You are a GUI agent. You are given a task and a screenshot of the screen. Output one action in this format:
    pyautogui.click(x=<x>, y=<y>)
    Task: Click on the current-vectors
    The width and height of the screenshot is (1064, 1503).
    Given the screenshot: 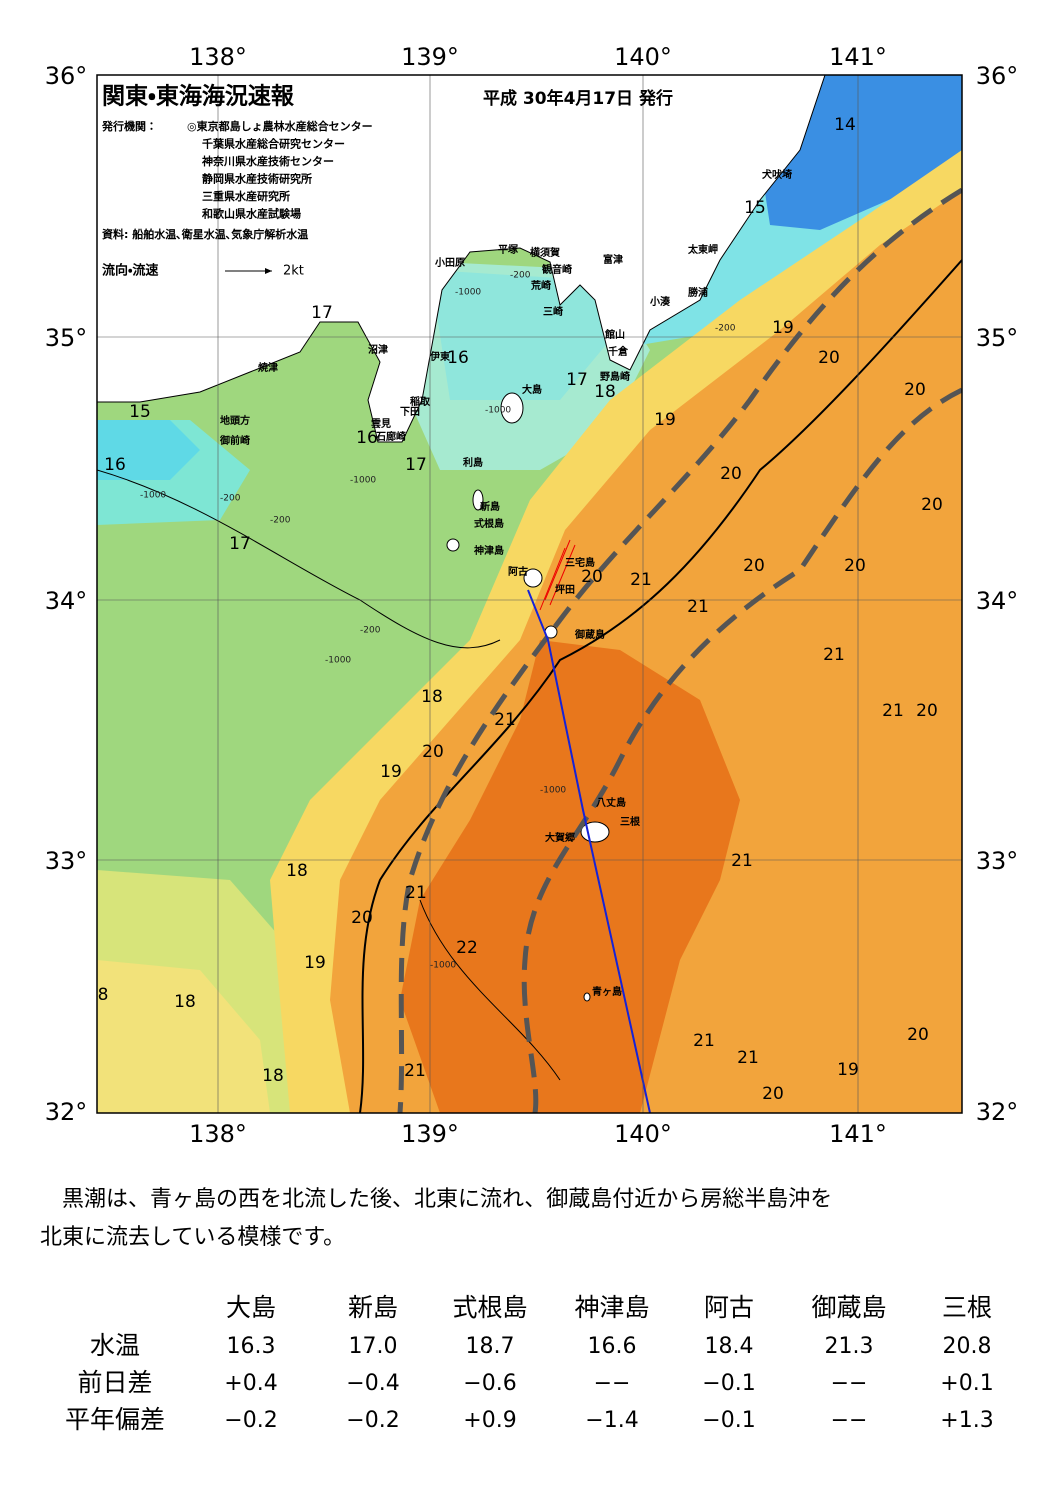 What is the action you would take?
    pyautogui.click(x=557, y=575)
    